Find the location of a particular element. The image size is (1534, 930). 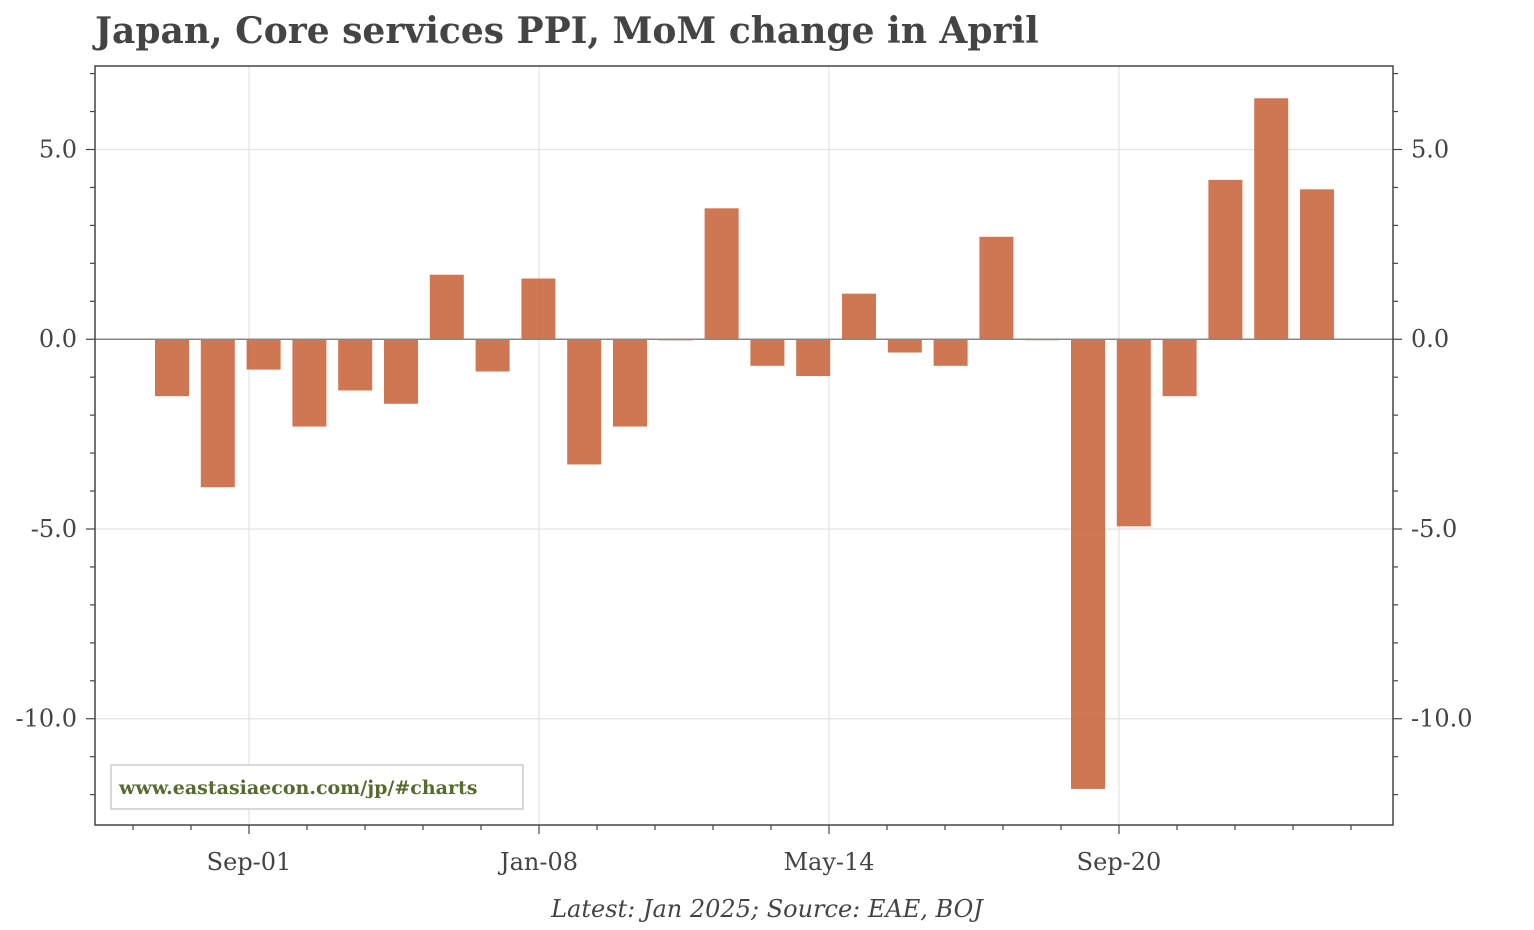

y-tick-label-right: 5.0 is located at coordinates (1430, 149).